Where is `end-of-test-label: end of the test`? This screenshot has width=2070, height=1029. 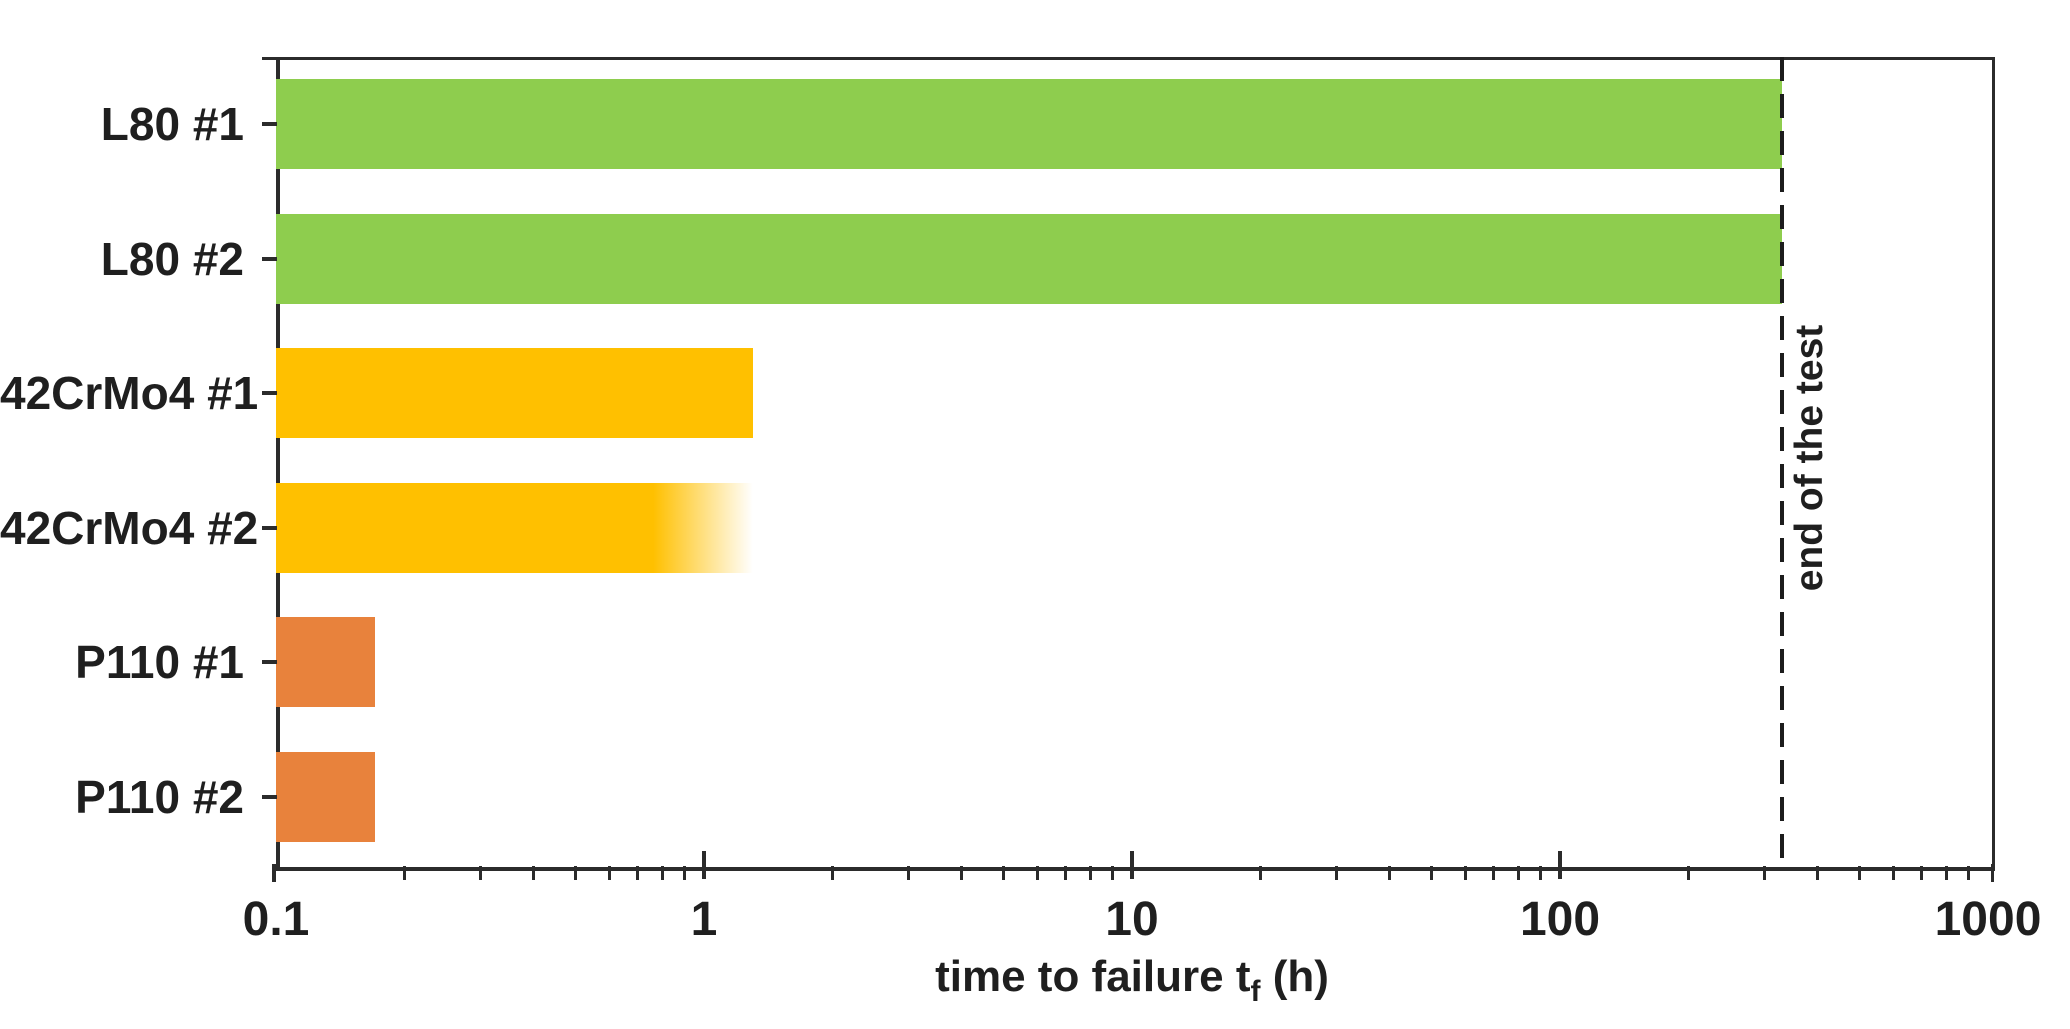 end-of-test-label: end of the test is located at coordinates (1809, 458).